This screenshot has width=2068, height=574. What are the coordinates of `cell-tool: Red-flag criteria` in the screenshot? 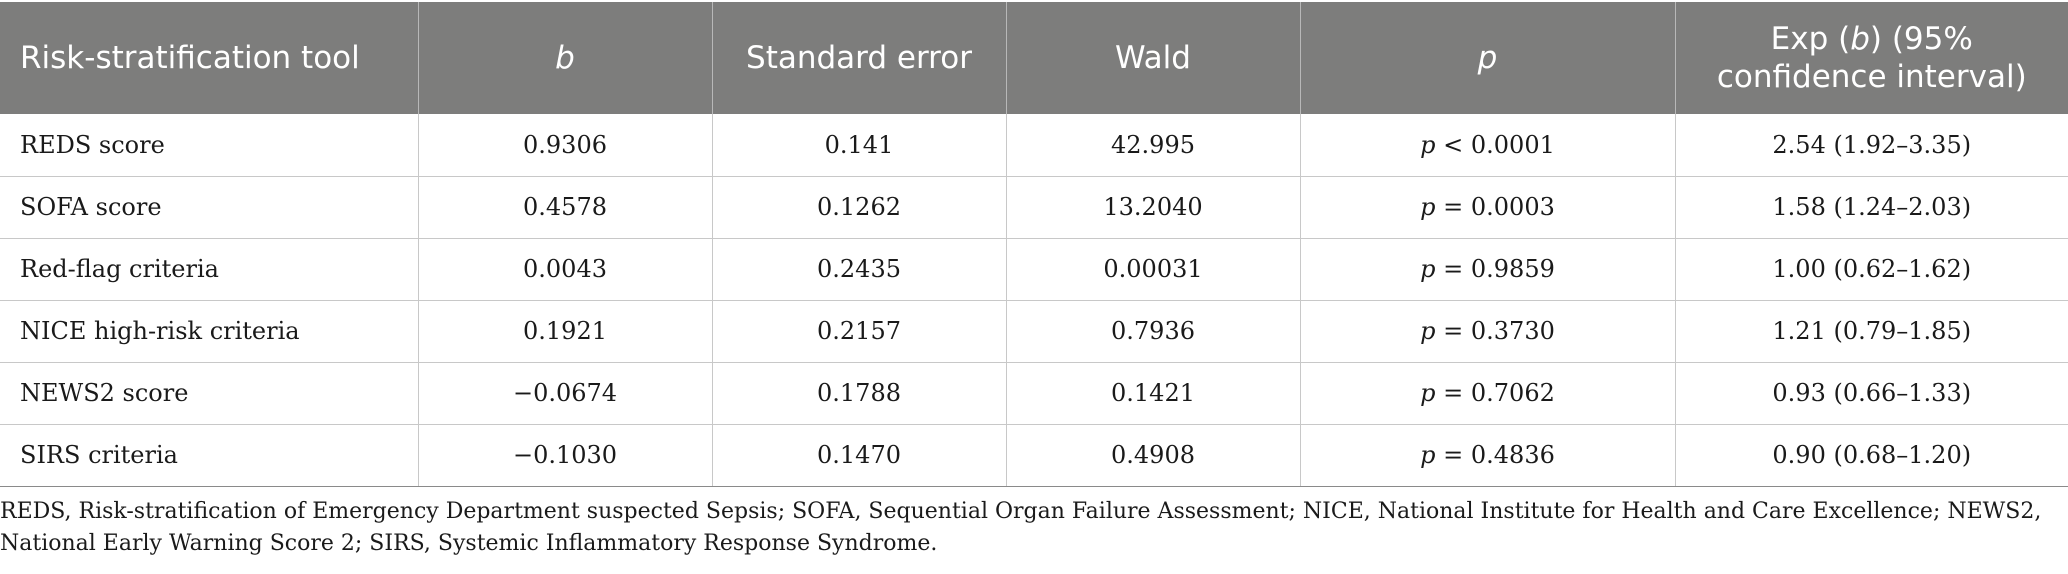 It's located at (209, 269).